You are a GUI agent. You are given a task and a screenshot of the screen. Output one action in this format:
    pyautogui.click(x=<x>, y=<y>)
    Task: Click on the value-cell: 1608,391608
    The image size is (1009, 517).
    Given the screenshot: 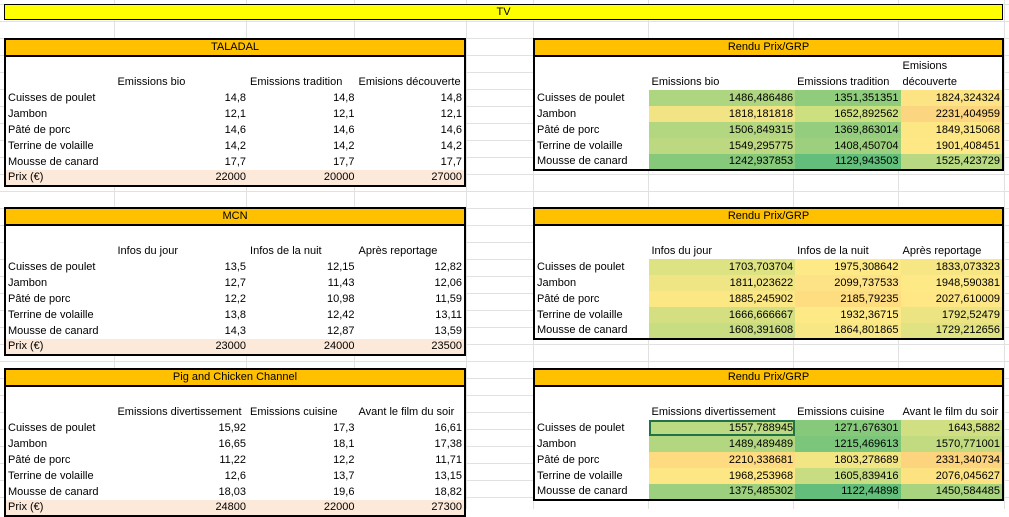 What is the action you would take?
    pyautogui.click(x=722, y=331)
    